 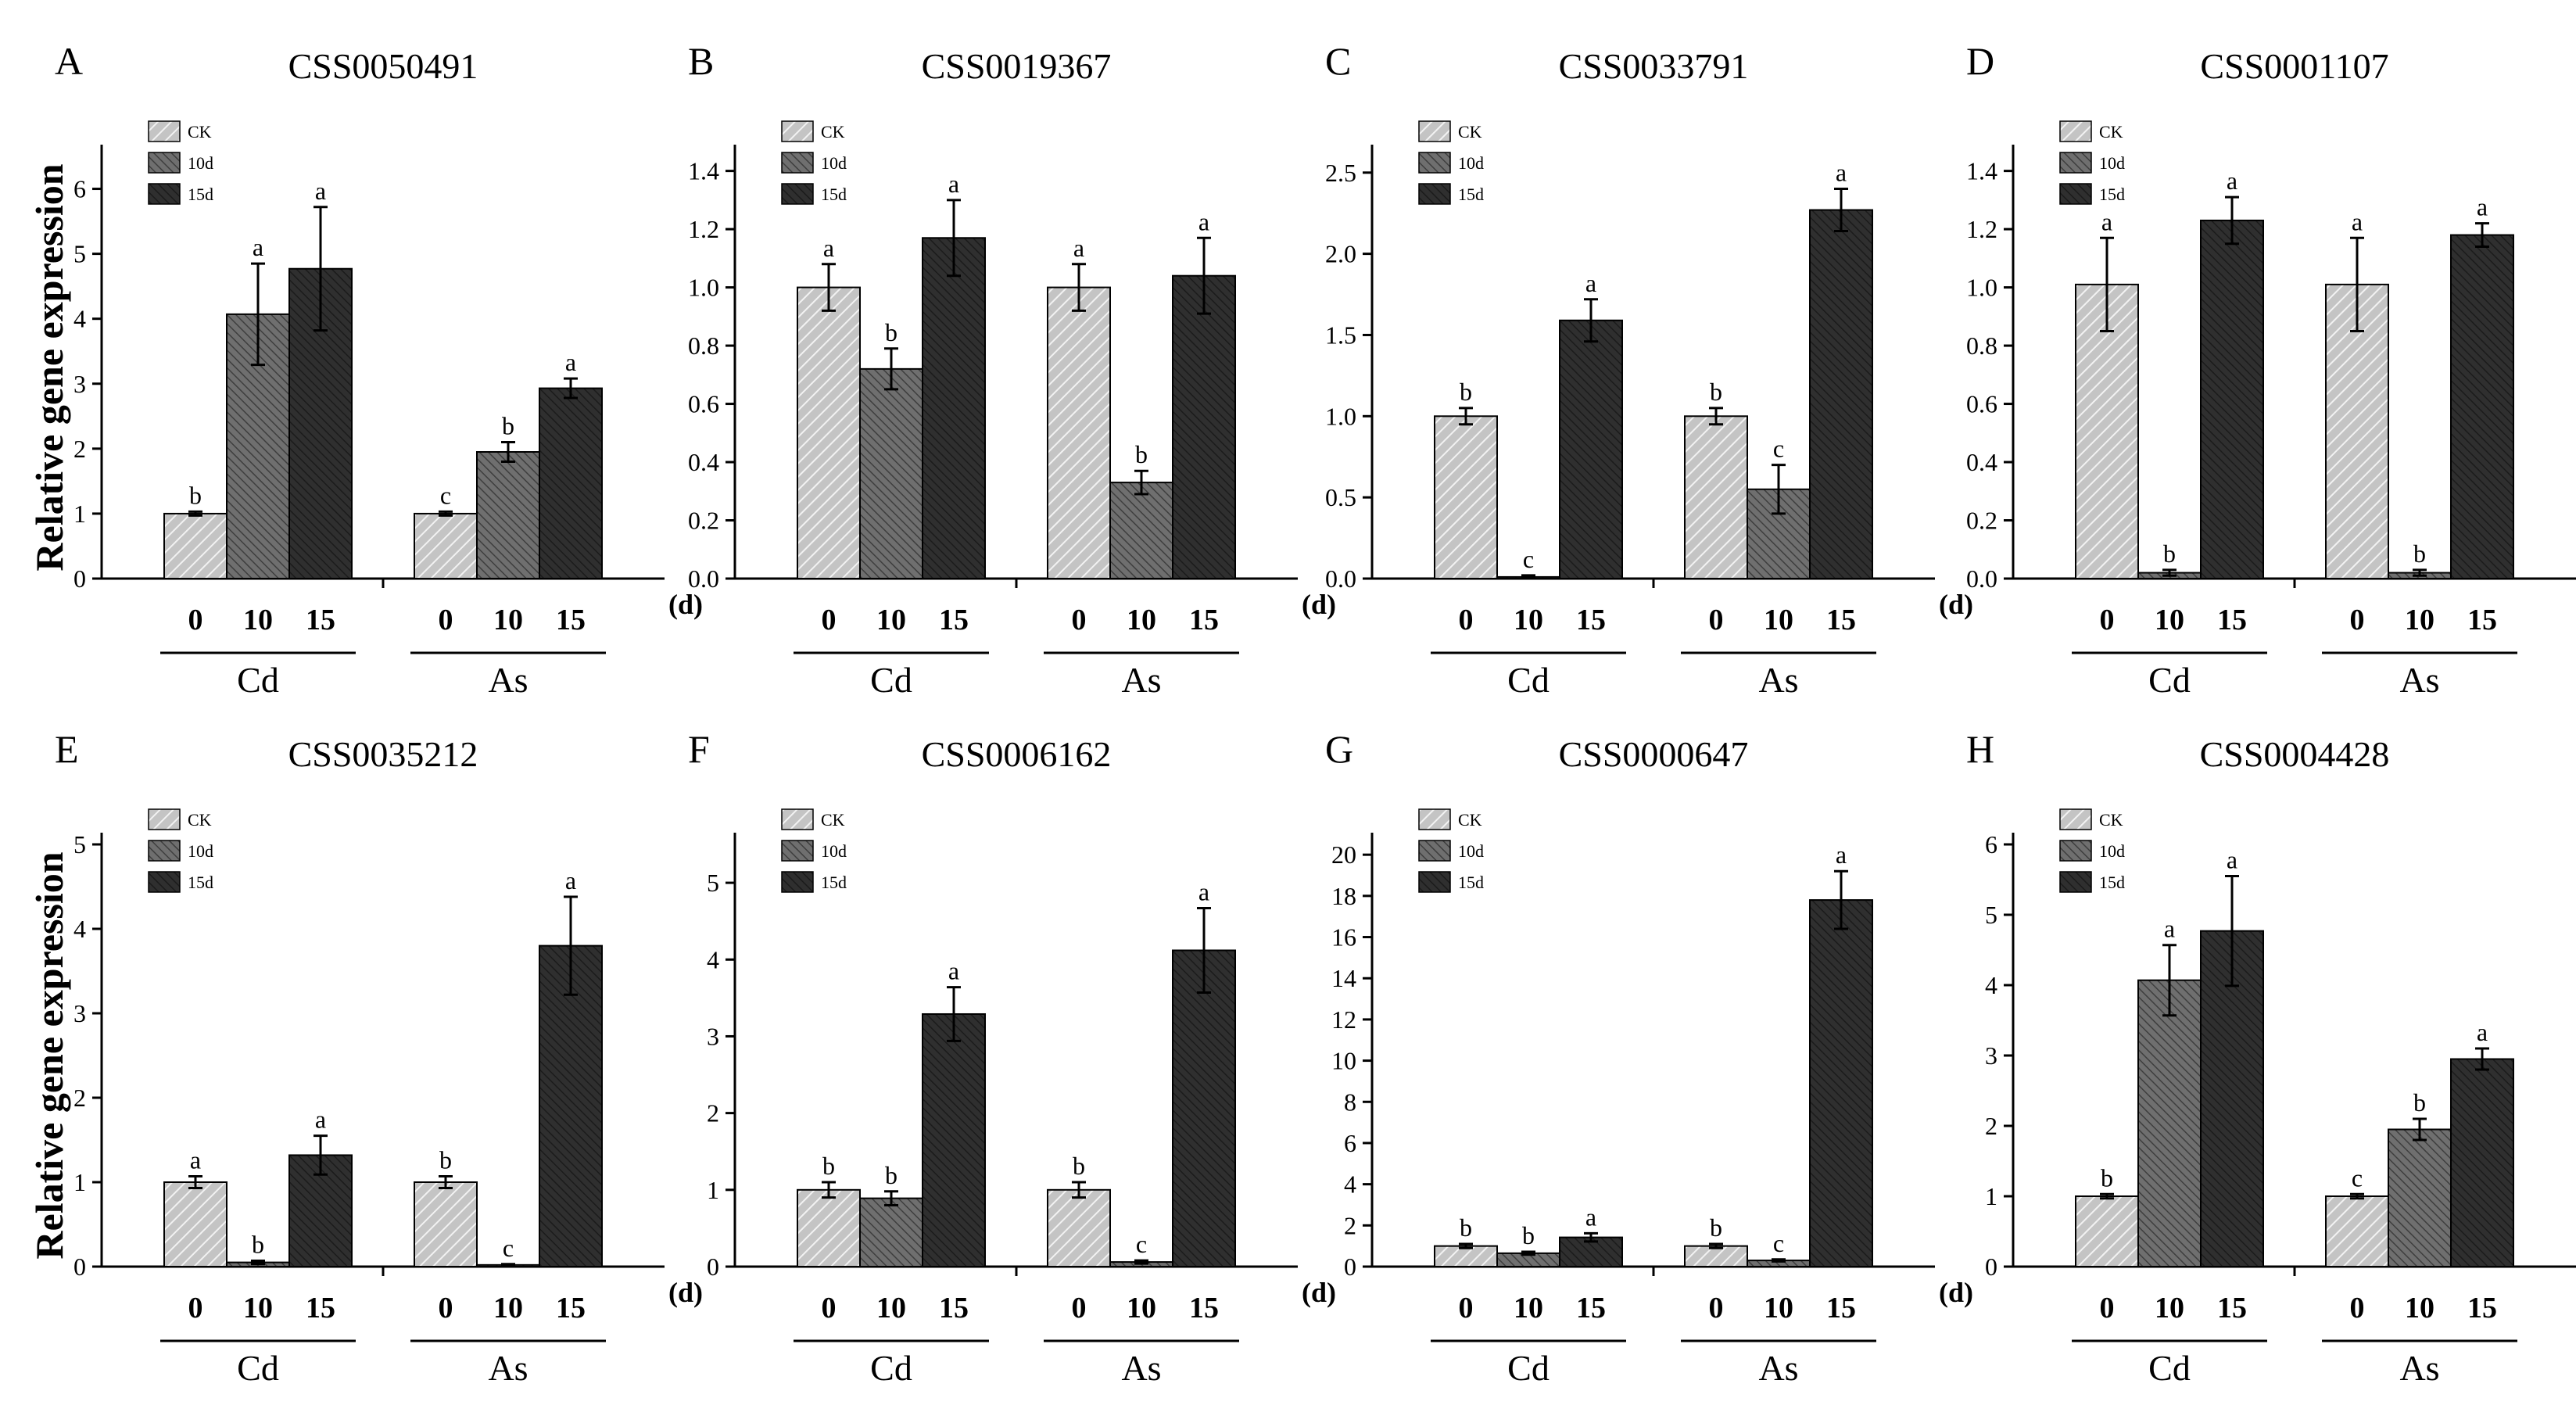 I want to click on panel-title: CSS0001107, so click(x=2294, y=66).